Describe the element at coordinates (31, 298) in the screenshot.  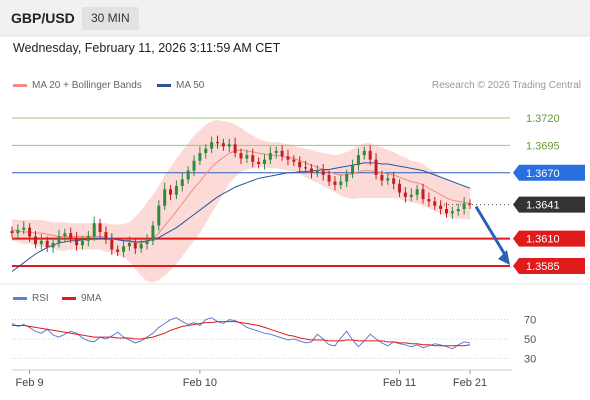
I see `rsi-legend: RSI` at that location.